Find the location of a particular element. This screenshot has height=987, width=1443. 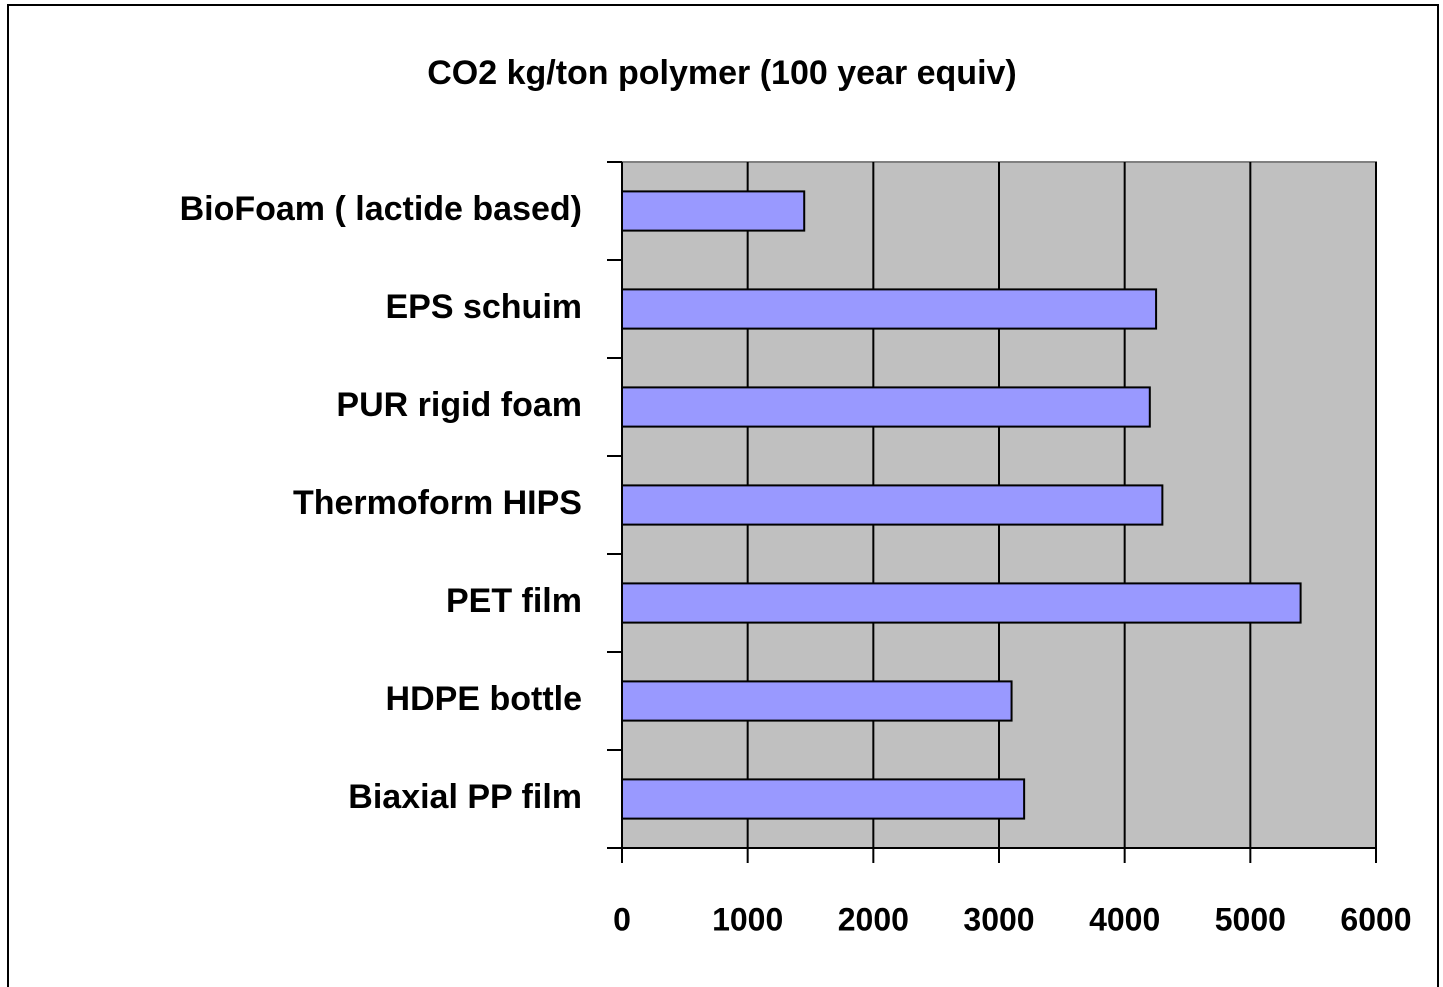

y-tick-label: HDPE bottle is located at coordinates (484, 699).